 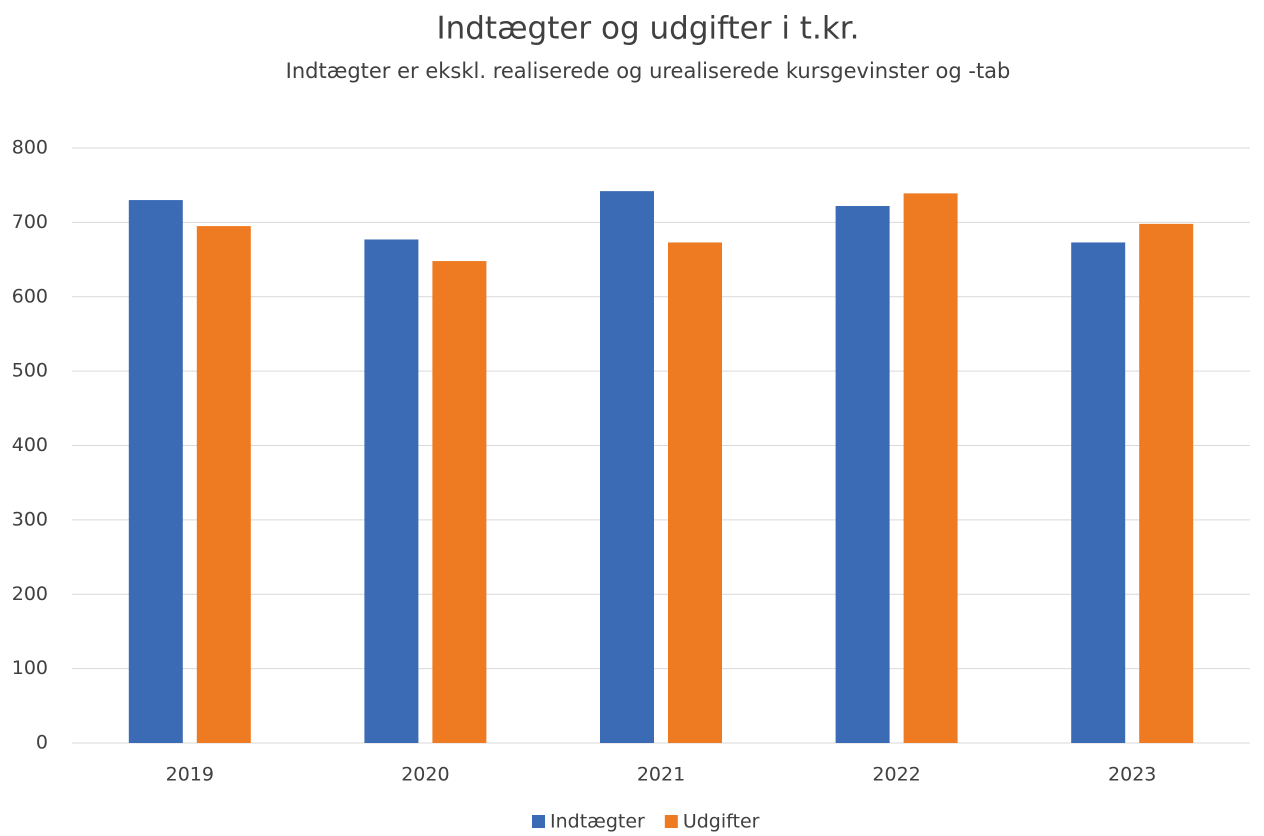 What do you see at coordinates (30, 668) in the screenshot?
I see `y-tick-label: 100` at bounding box center [30, 668].